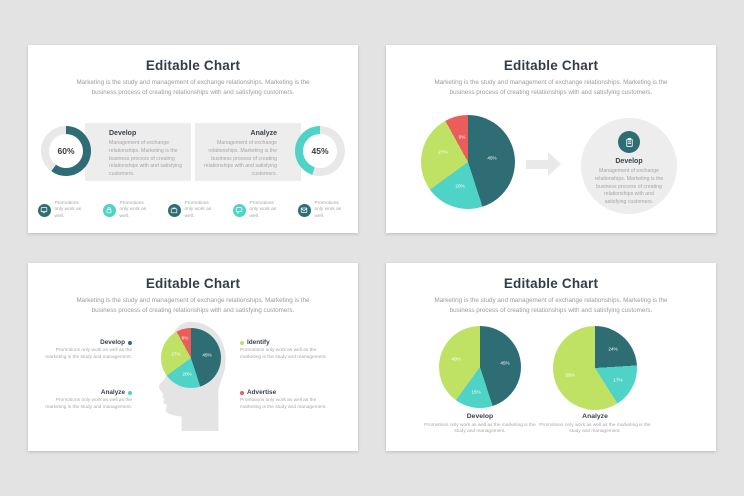 The width and height of the screenshot is (744, 496). What do you see at coordinates (258, 342) in the screenshot?
I see `legend-label: Identify` at bounding box center [258, 342].